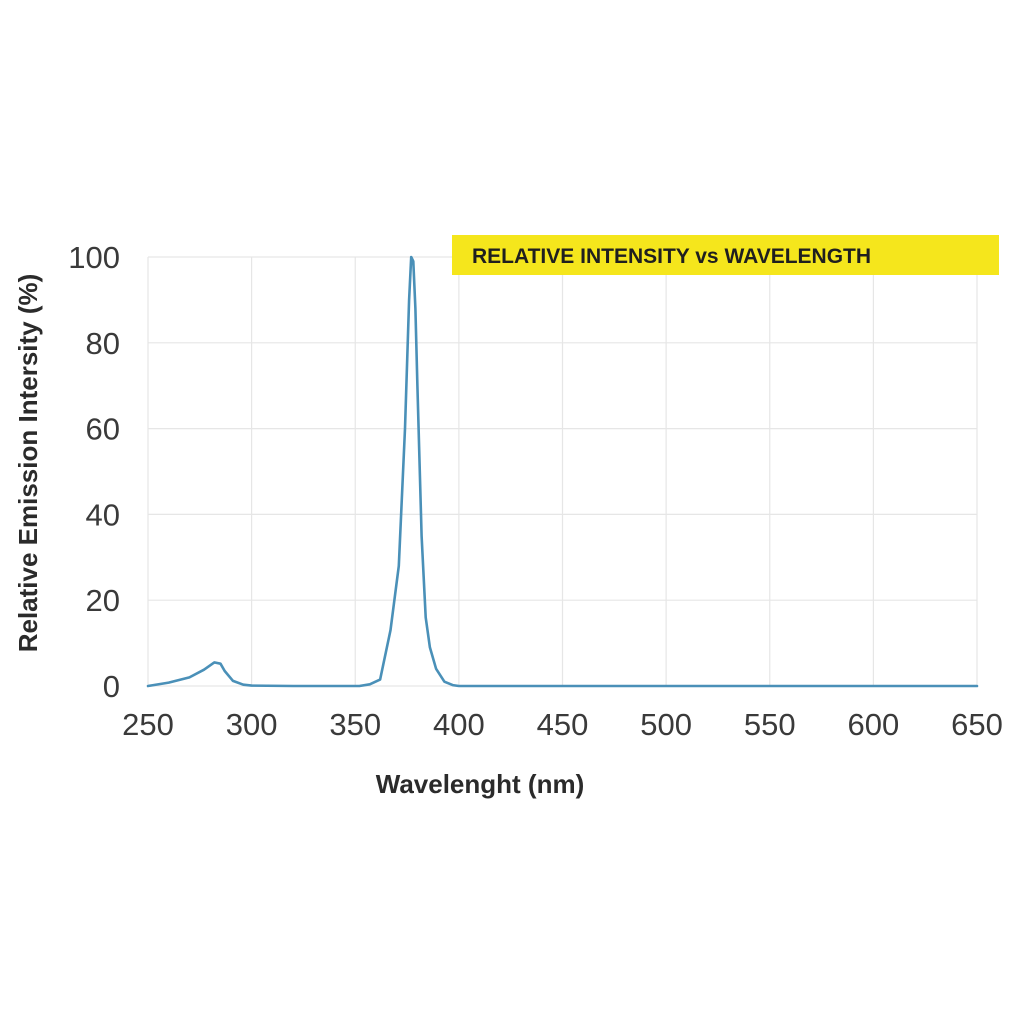  I want to click on x-tick-label: 650, so click(977, 724).